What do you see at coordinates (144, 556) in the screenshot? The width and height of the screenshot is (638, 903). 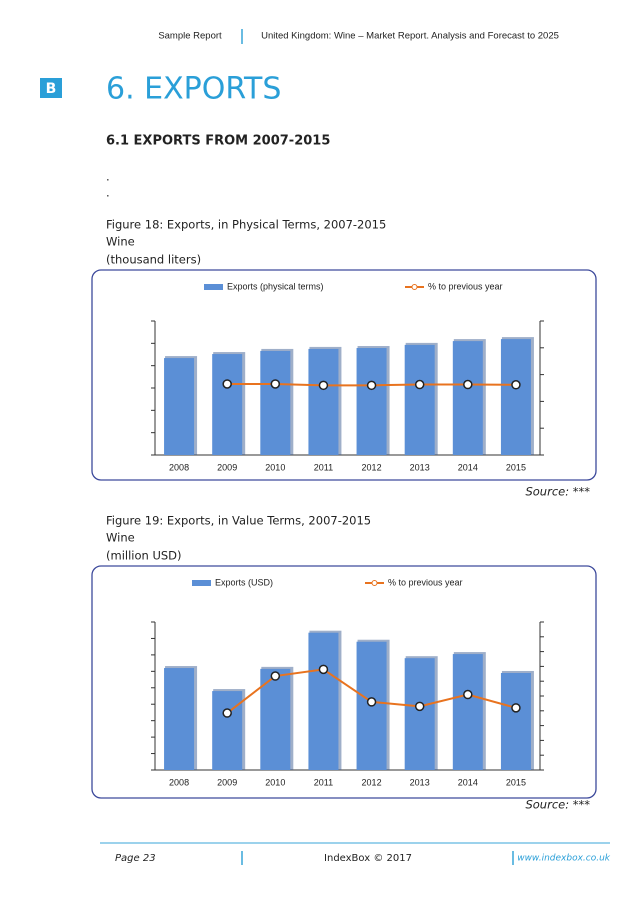 I see `figure-unit: (million USD)` at bounding box center [144, 556].